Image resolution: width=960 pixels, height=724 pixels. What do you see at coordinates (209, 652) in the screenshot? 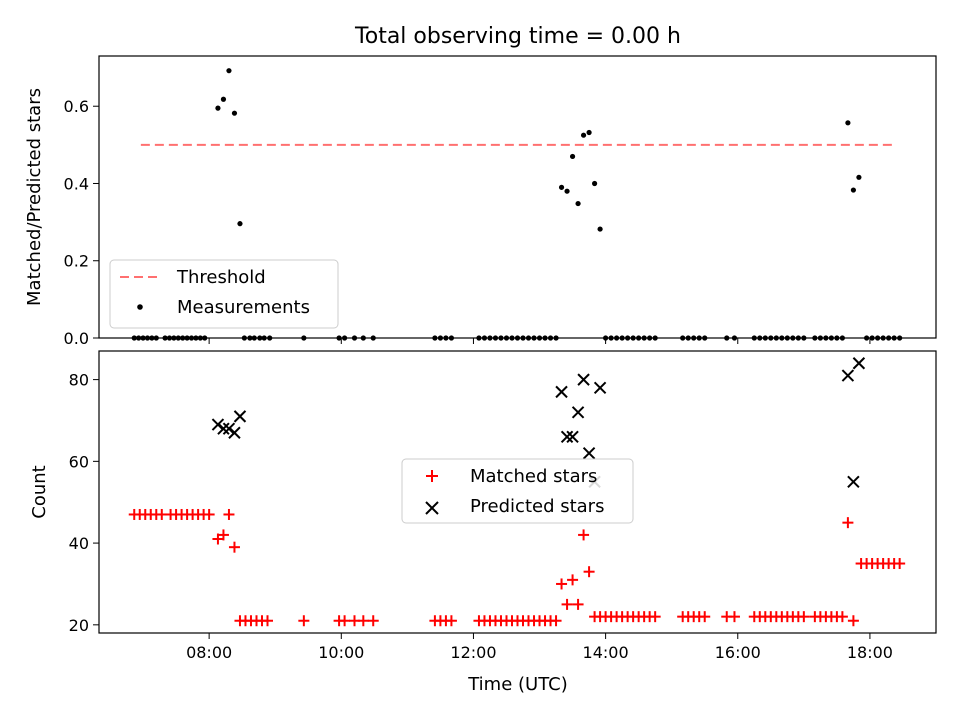
I see `x-tick-label: 08:00` at bounding box center [209, 652].